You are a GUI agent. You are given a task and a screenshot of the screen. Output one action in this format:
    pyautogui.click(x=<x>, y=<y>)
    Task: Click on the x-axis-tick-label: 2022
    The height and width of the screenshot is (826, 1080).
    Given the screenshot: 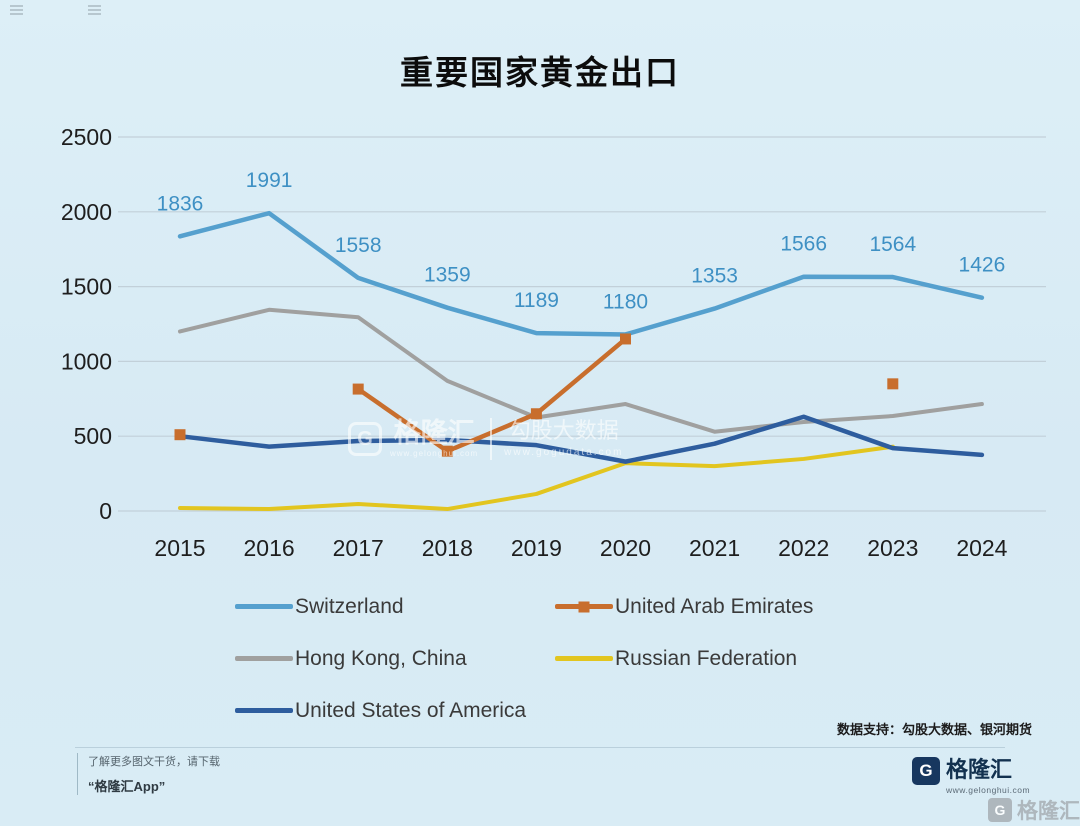 What is the action you would take?
    pyautogui.click(x=803, y=548)
    